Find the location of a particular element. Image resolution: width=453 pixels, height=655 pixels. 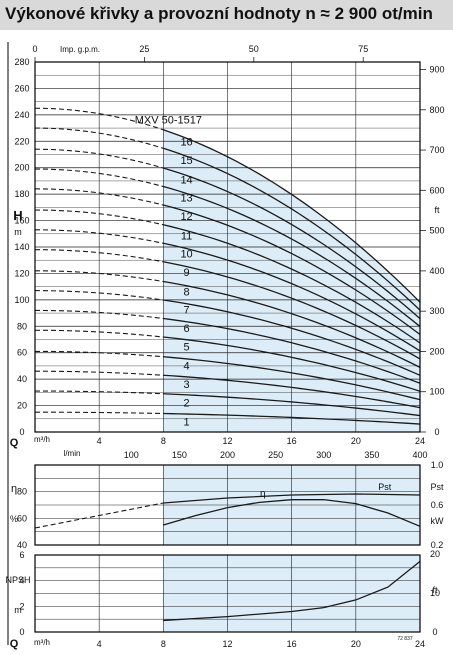

y-tick-label: 280 is located at coordinates (21, 62).